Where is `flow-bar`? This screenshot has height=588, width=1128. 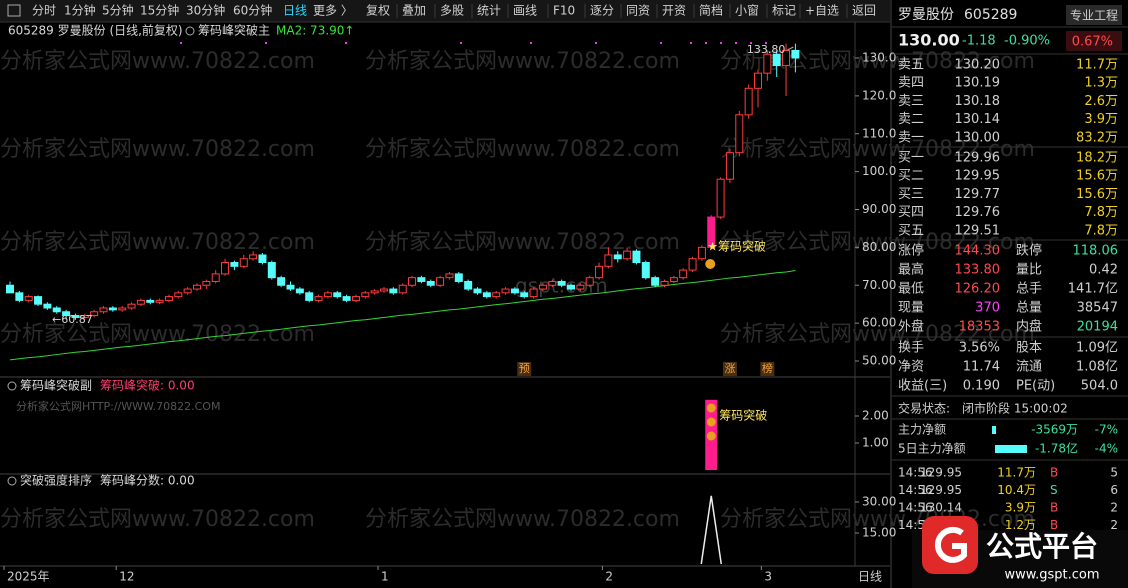
flow-bar is located at coordinates (1011, 449).